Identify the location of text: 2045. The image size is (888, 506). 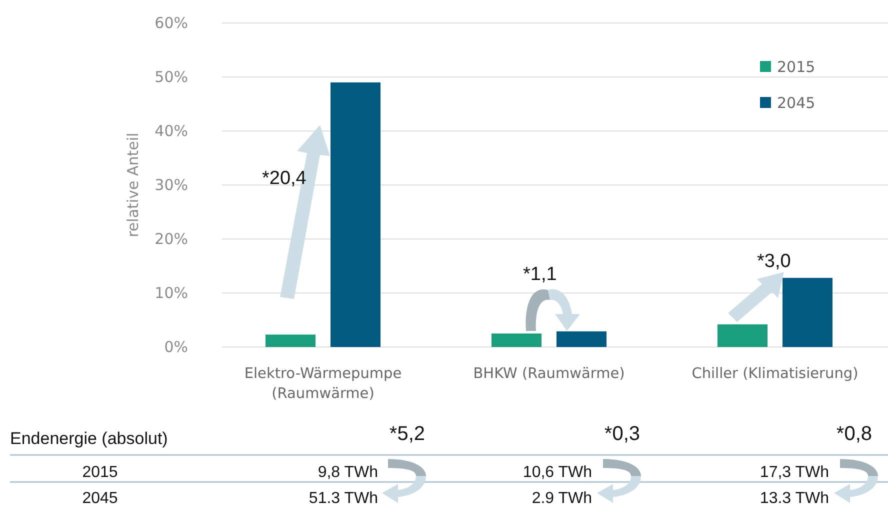
(100, 498).